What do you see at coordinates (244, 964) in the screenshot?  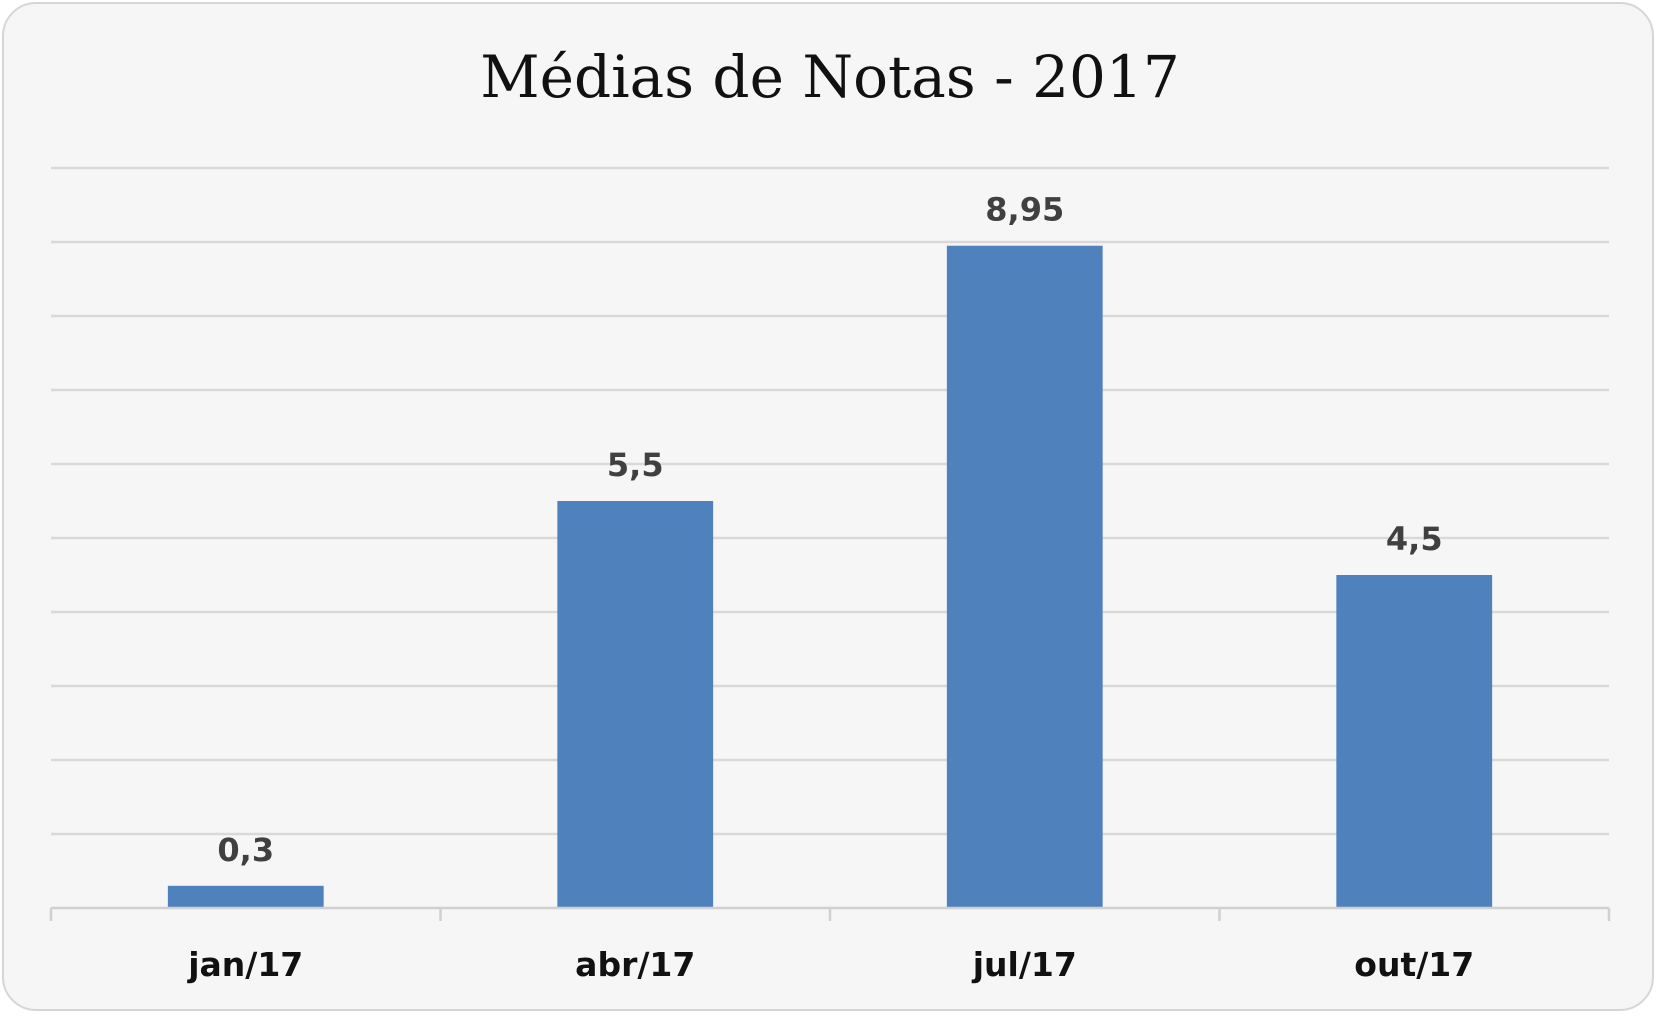 I see `category-label: jan/17` at bounding box center [244, 964].